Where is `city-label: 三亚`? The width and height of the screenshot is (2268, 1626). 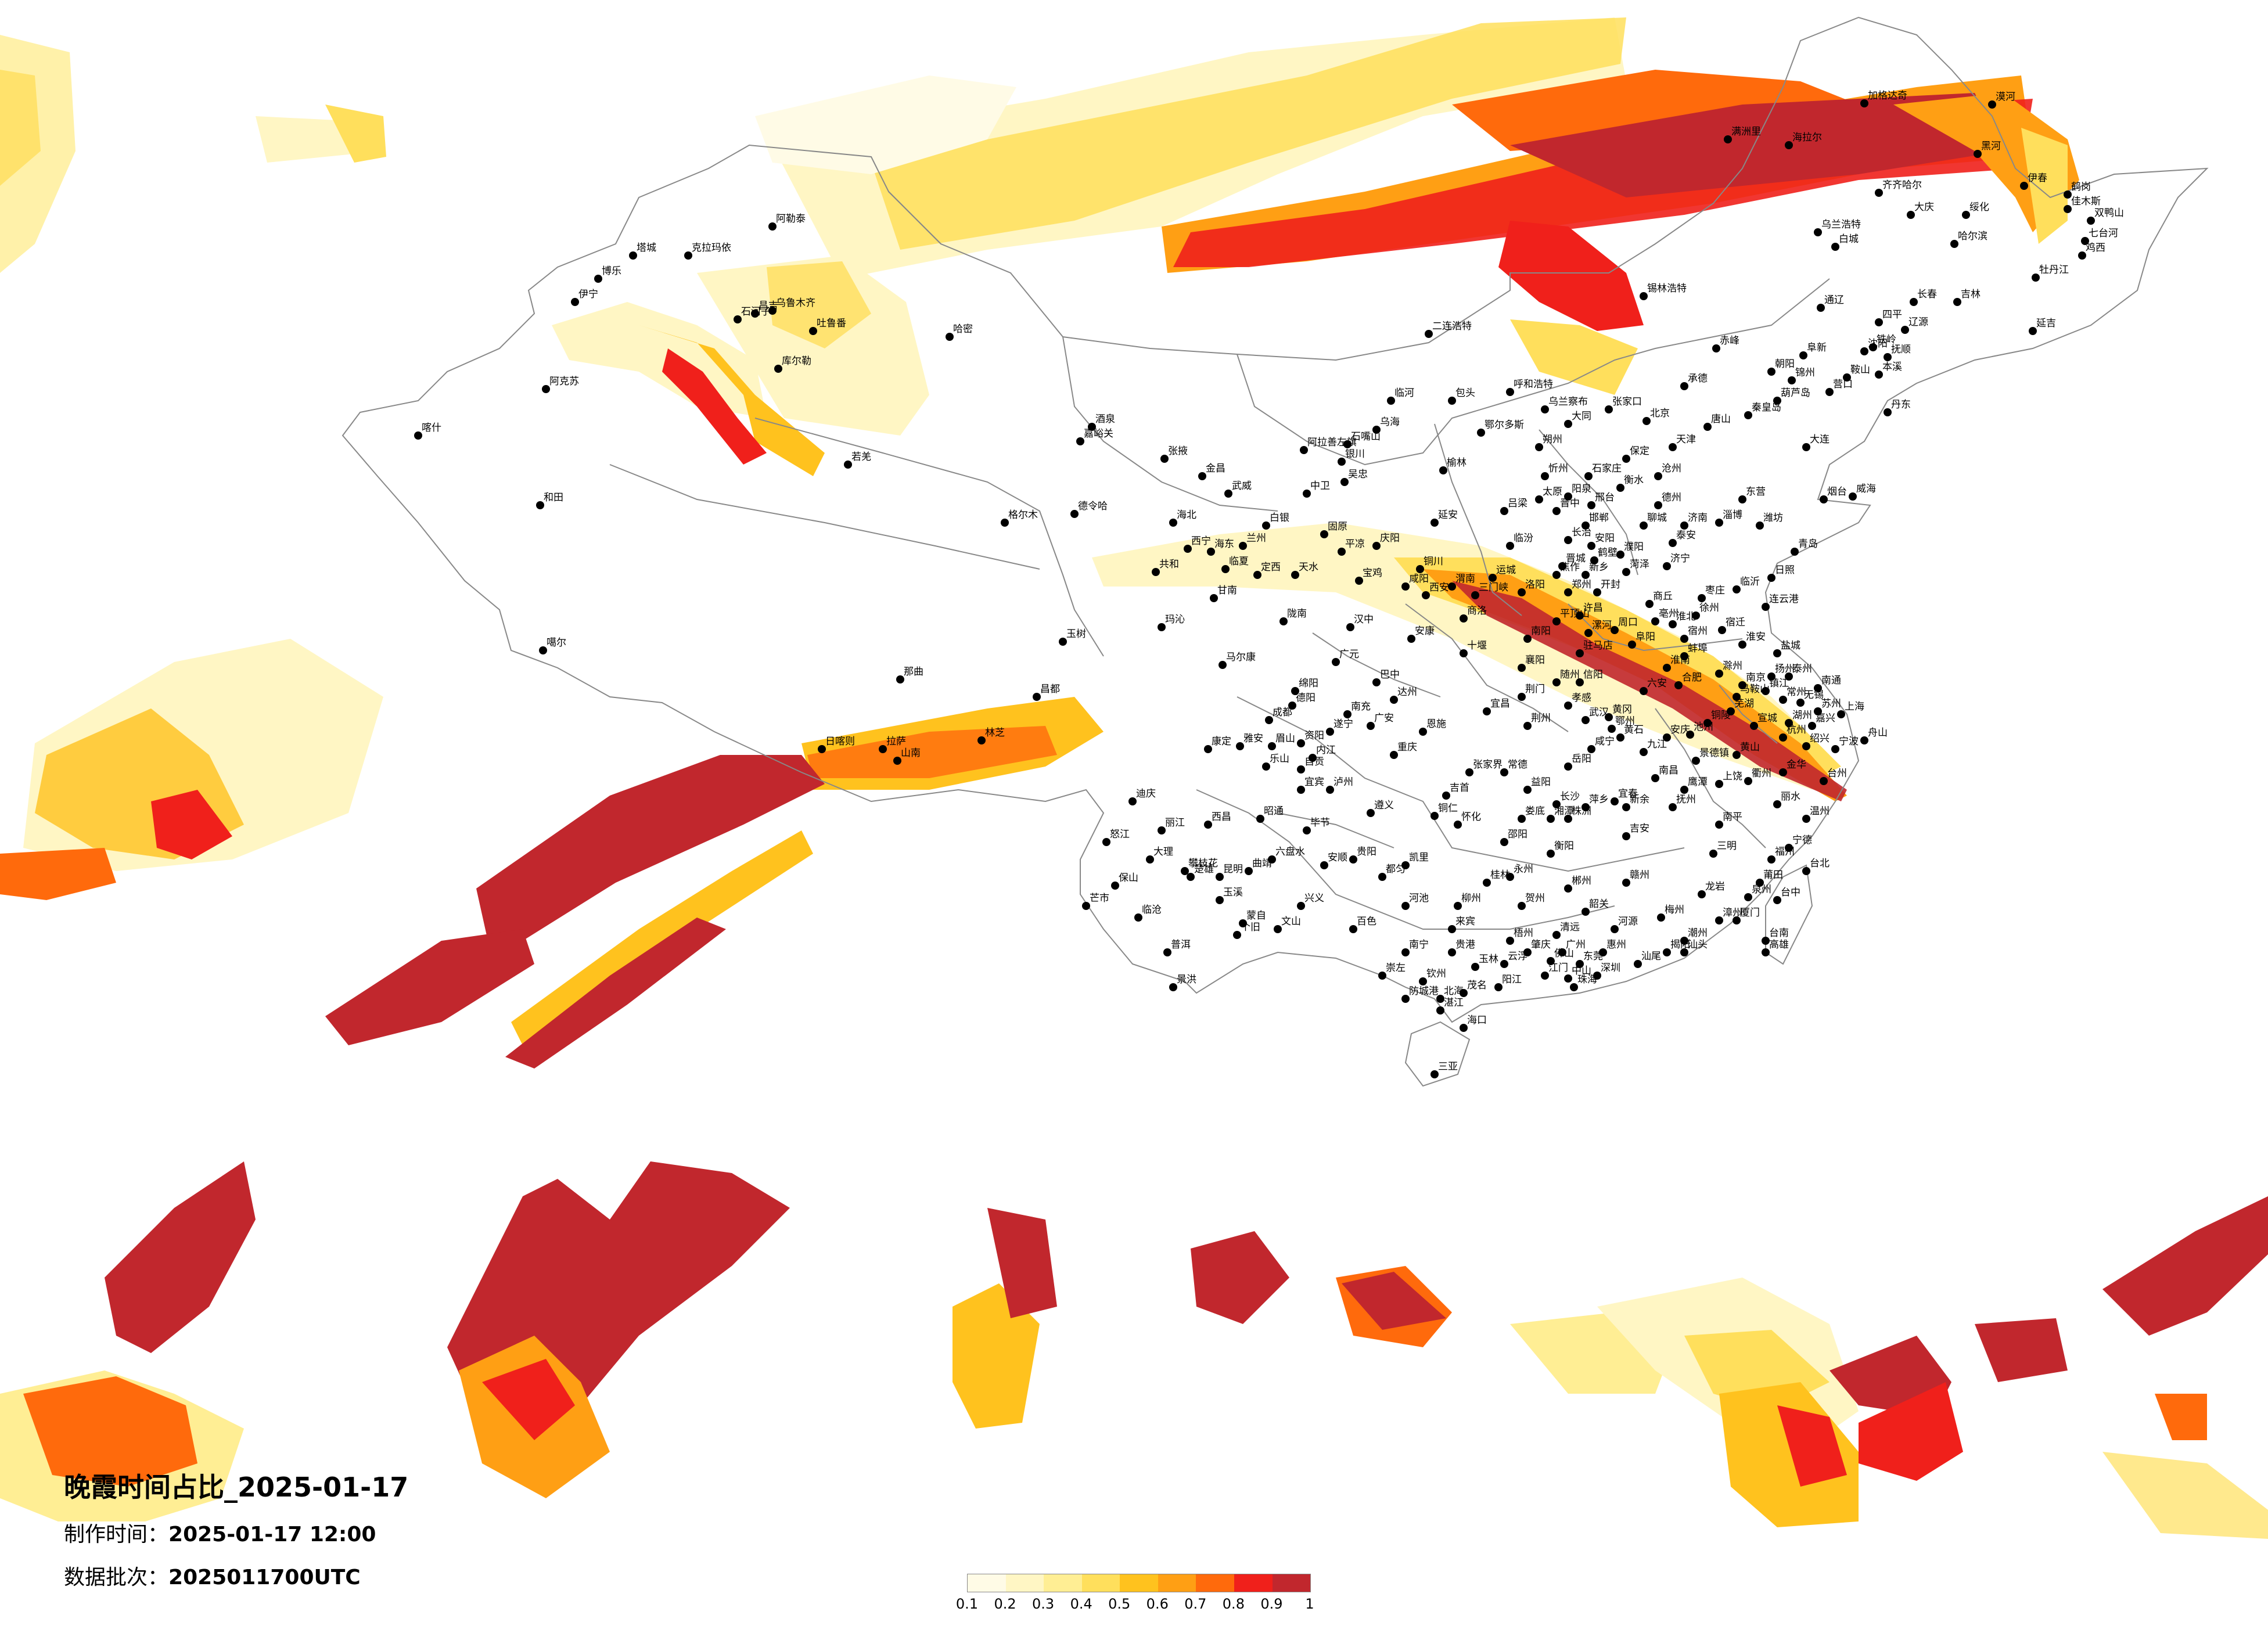 city-label: 三亚 is located at coordinates (1448, 1067).